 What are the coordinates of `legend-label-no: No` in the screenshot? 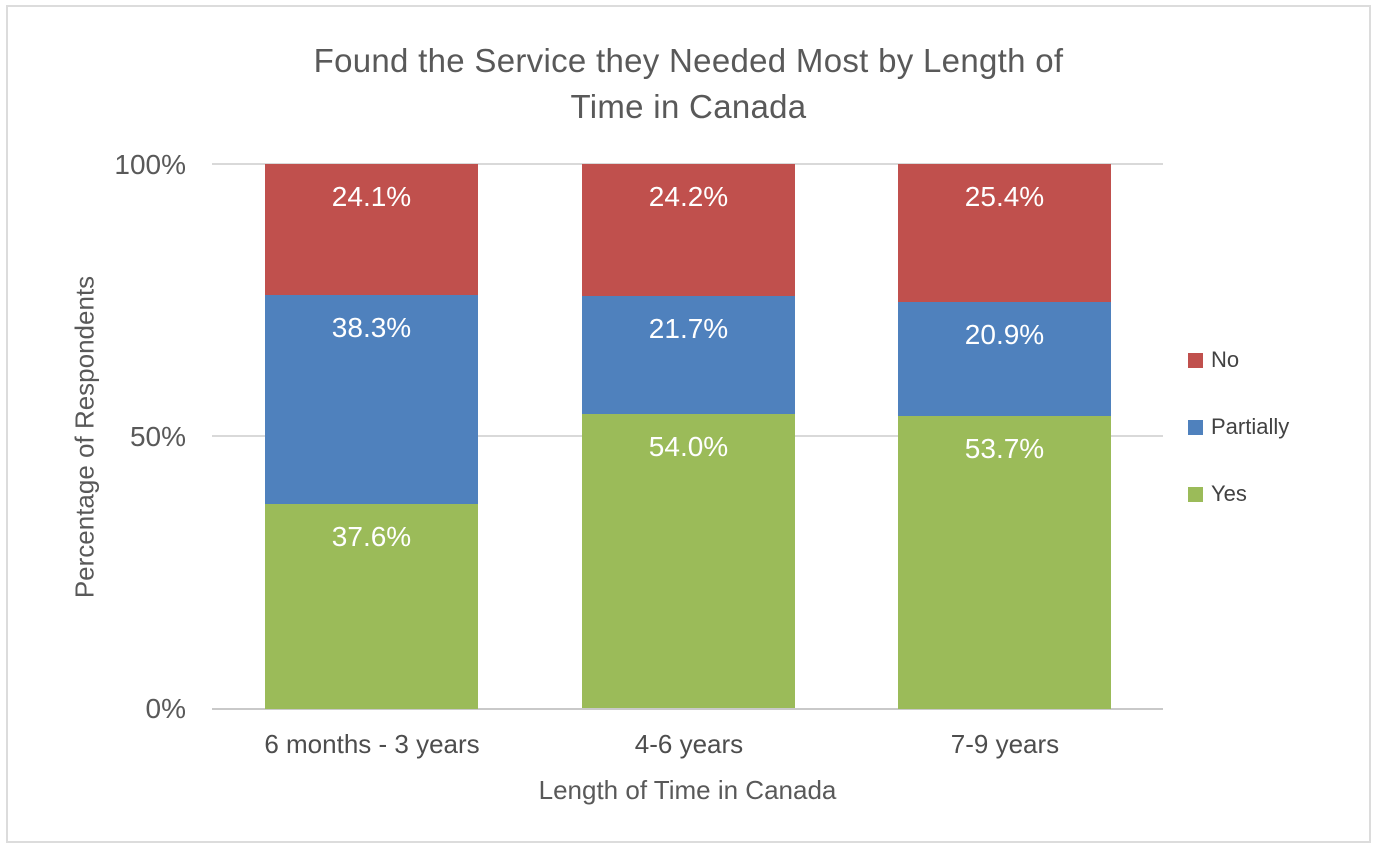 It's located at (1225, 359).